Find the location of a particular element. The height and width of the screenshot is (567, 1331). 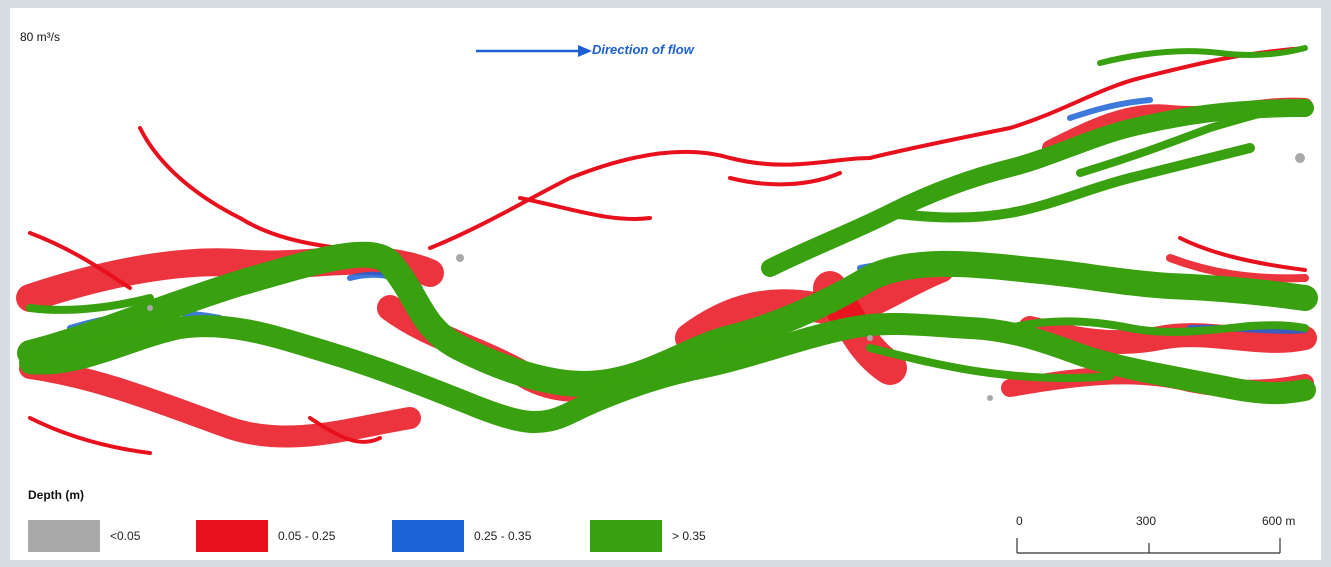

legend-label: <0.05 is located at coordinates (125, 536).